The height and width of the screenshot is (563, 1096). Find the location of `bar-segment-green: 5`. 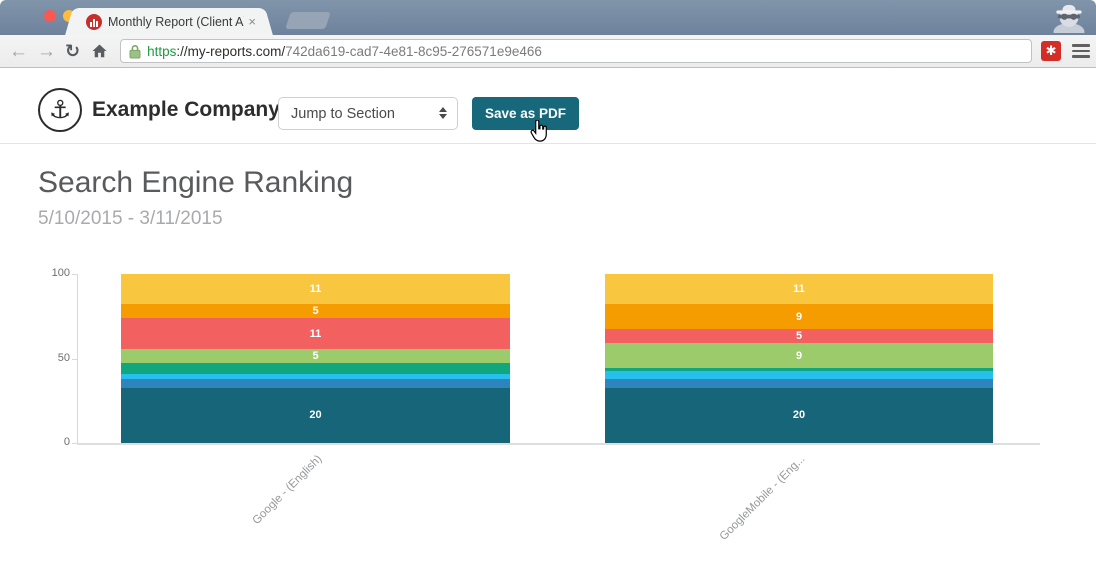

bar-segment-green: 5 is located at coordinates (315, 355).